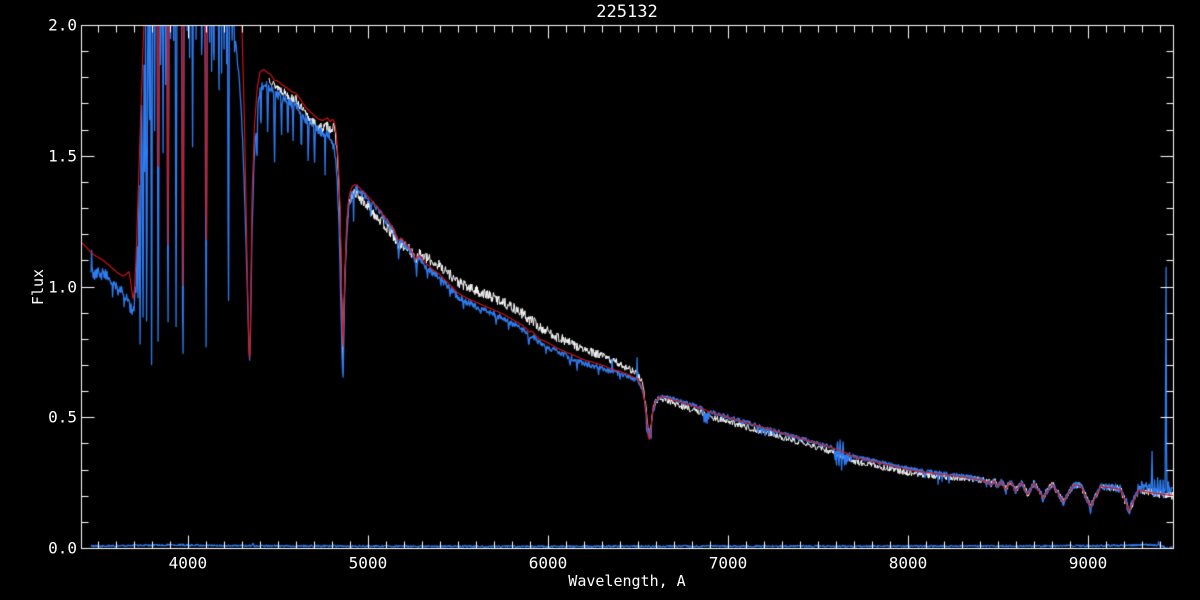 The width and height of the screenshot is (1200, 600). What do you see at coordinates (188, 563) in the screenshot?
I see `x-tick-label: 4000` at bounding box center [188, 563].